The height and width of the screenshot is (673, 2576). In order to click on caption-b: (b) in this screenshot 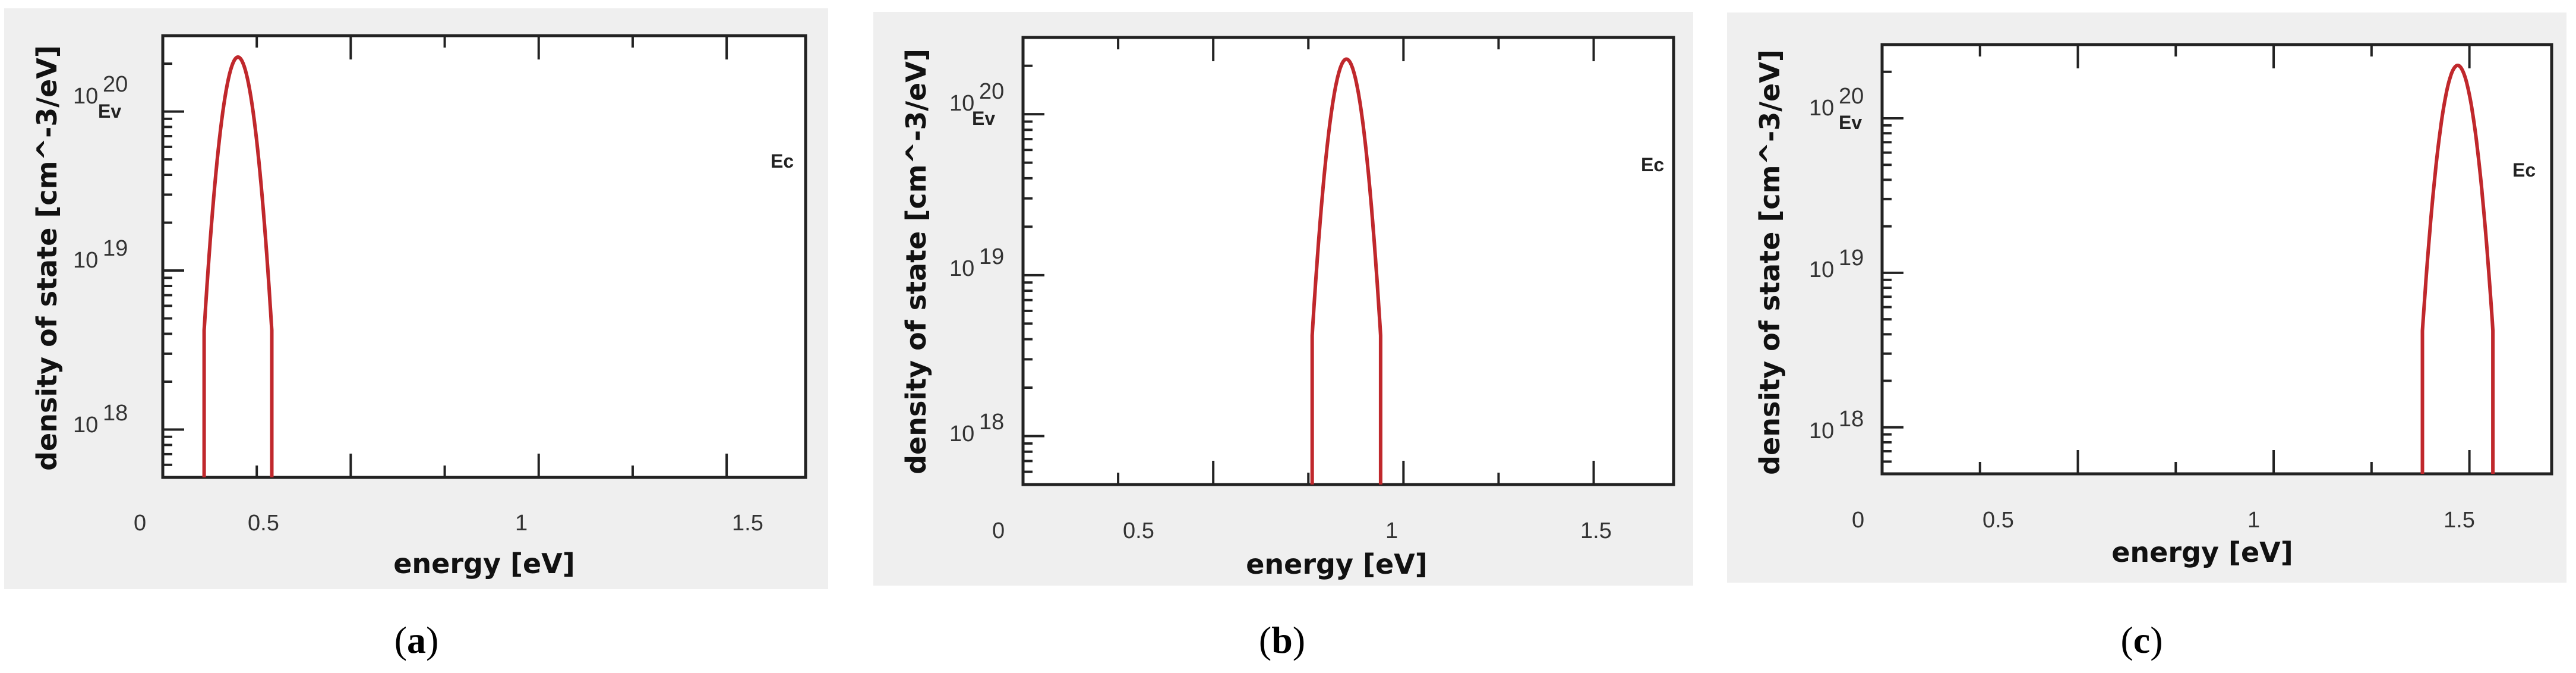, I will do `click(1282, 640)`.